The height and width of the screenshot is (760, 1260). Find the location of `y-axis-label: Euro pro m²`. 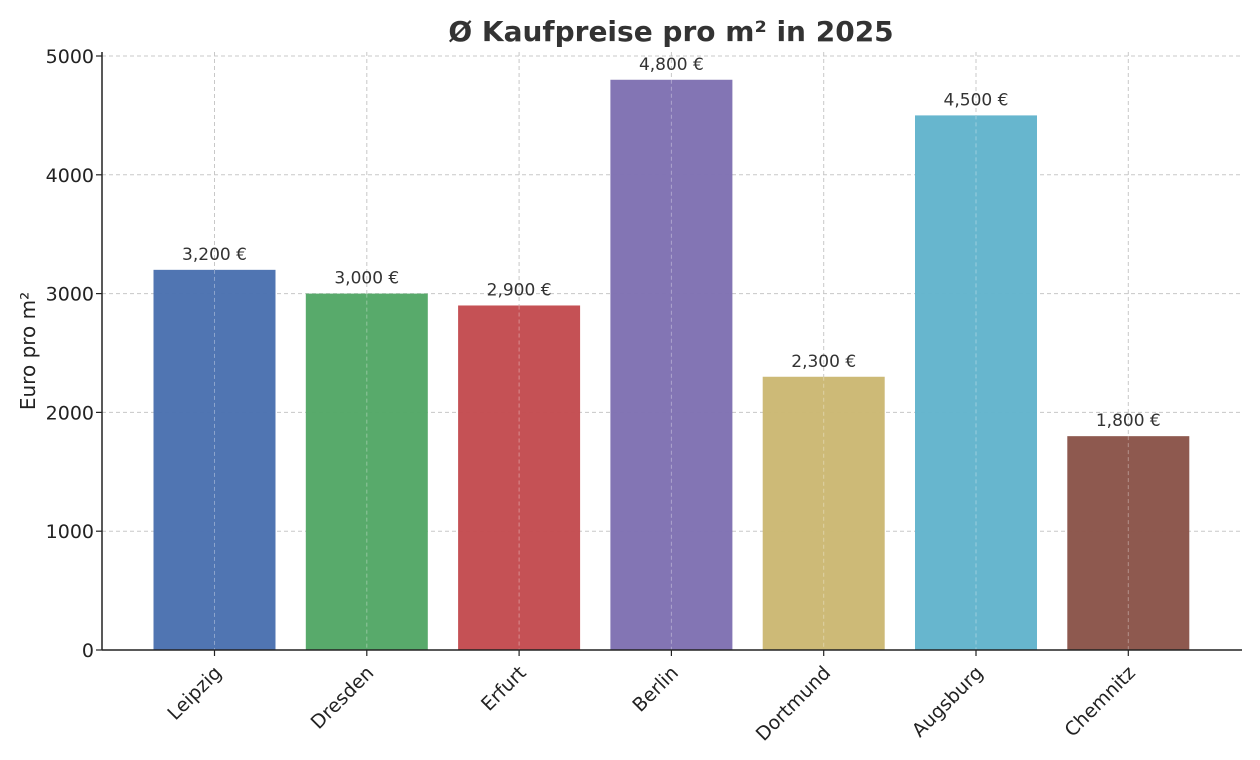

y-axis-label: Euro pro m² is located at coordinates (28, 351).